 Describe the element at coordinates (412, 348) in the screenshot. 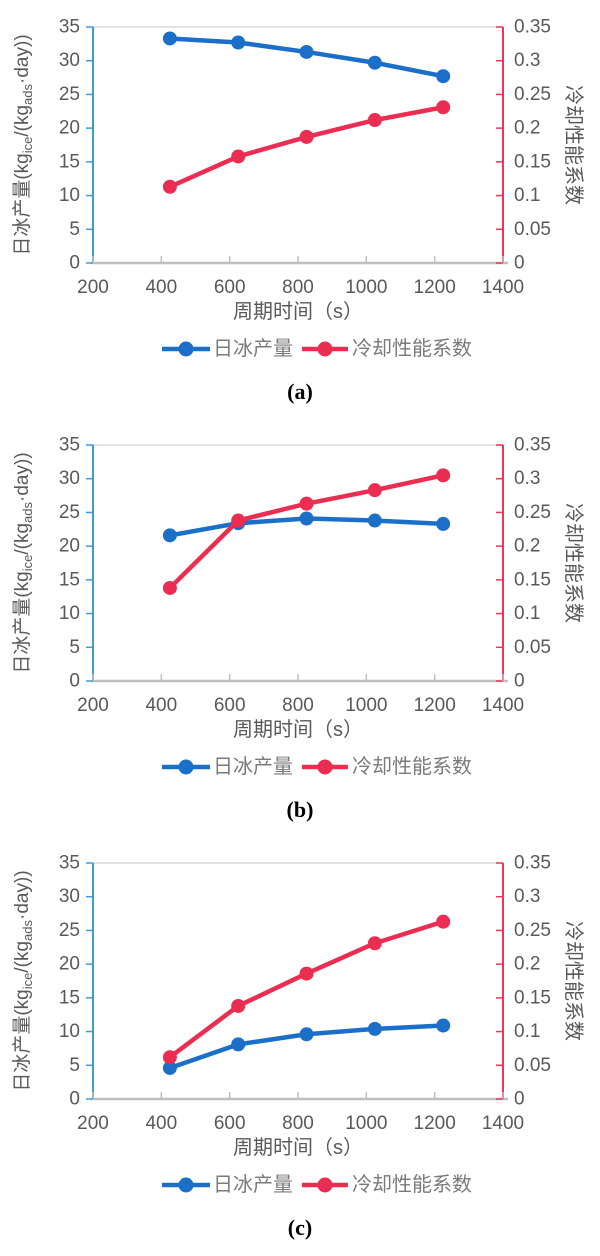

I see `legend-label: 冷却性能系数` at that location.